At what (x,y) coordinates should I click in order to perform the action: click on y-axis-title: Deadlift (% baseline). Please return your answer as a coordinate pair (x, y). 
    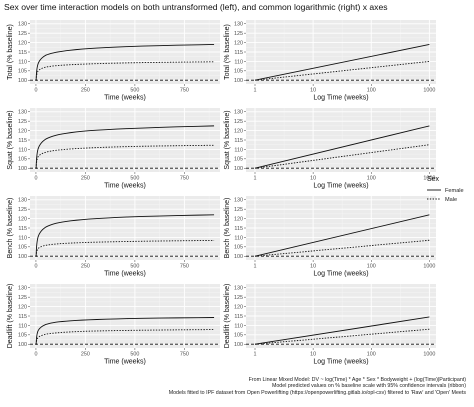
    Looking at the image, I should click on (10, 316).